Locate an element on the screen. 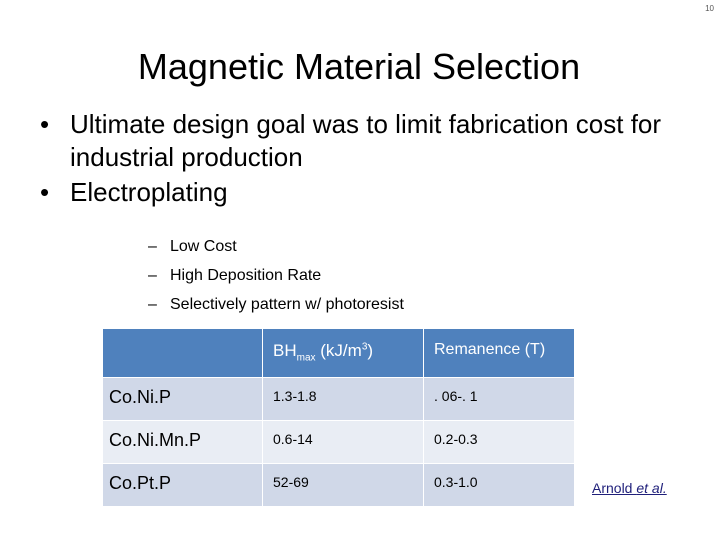  material-cell: Co.Ni.P is located at coordinates (182, 399).